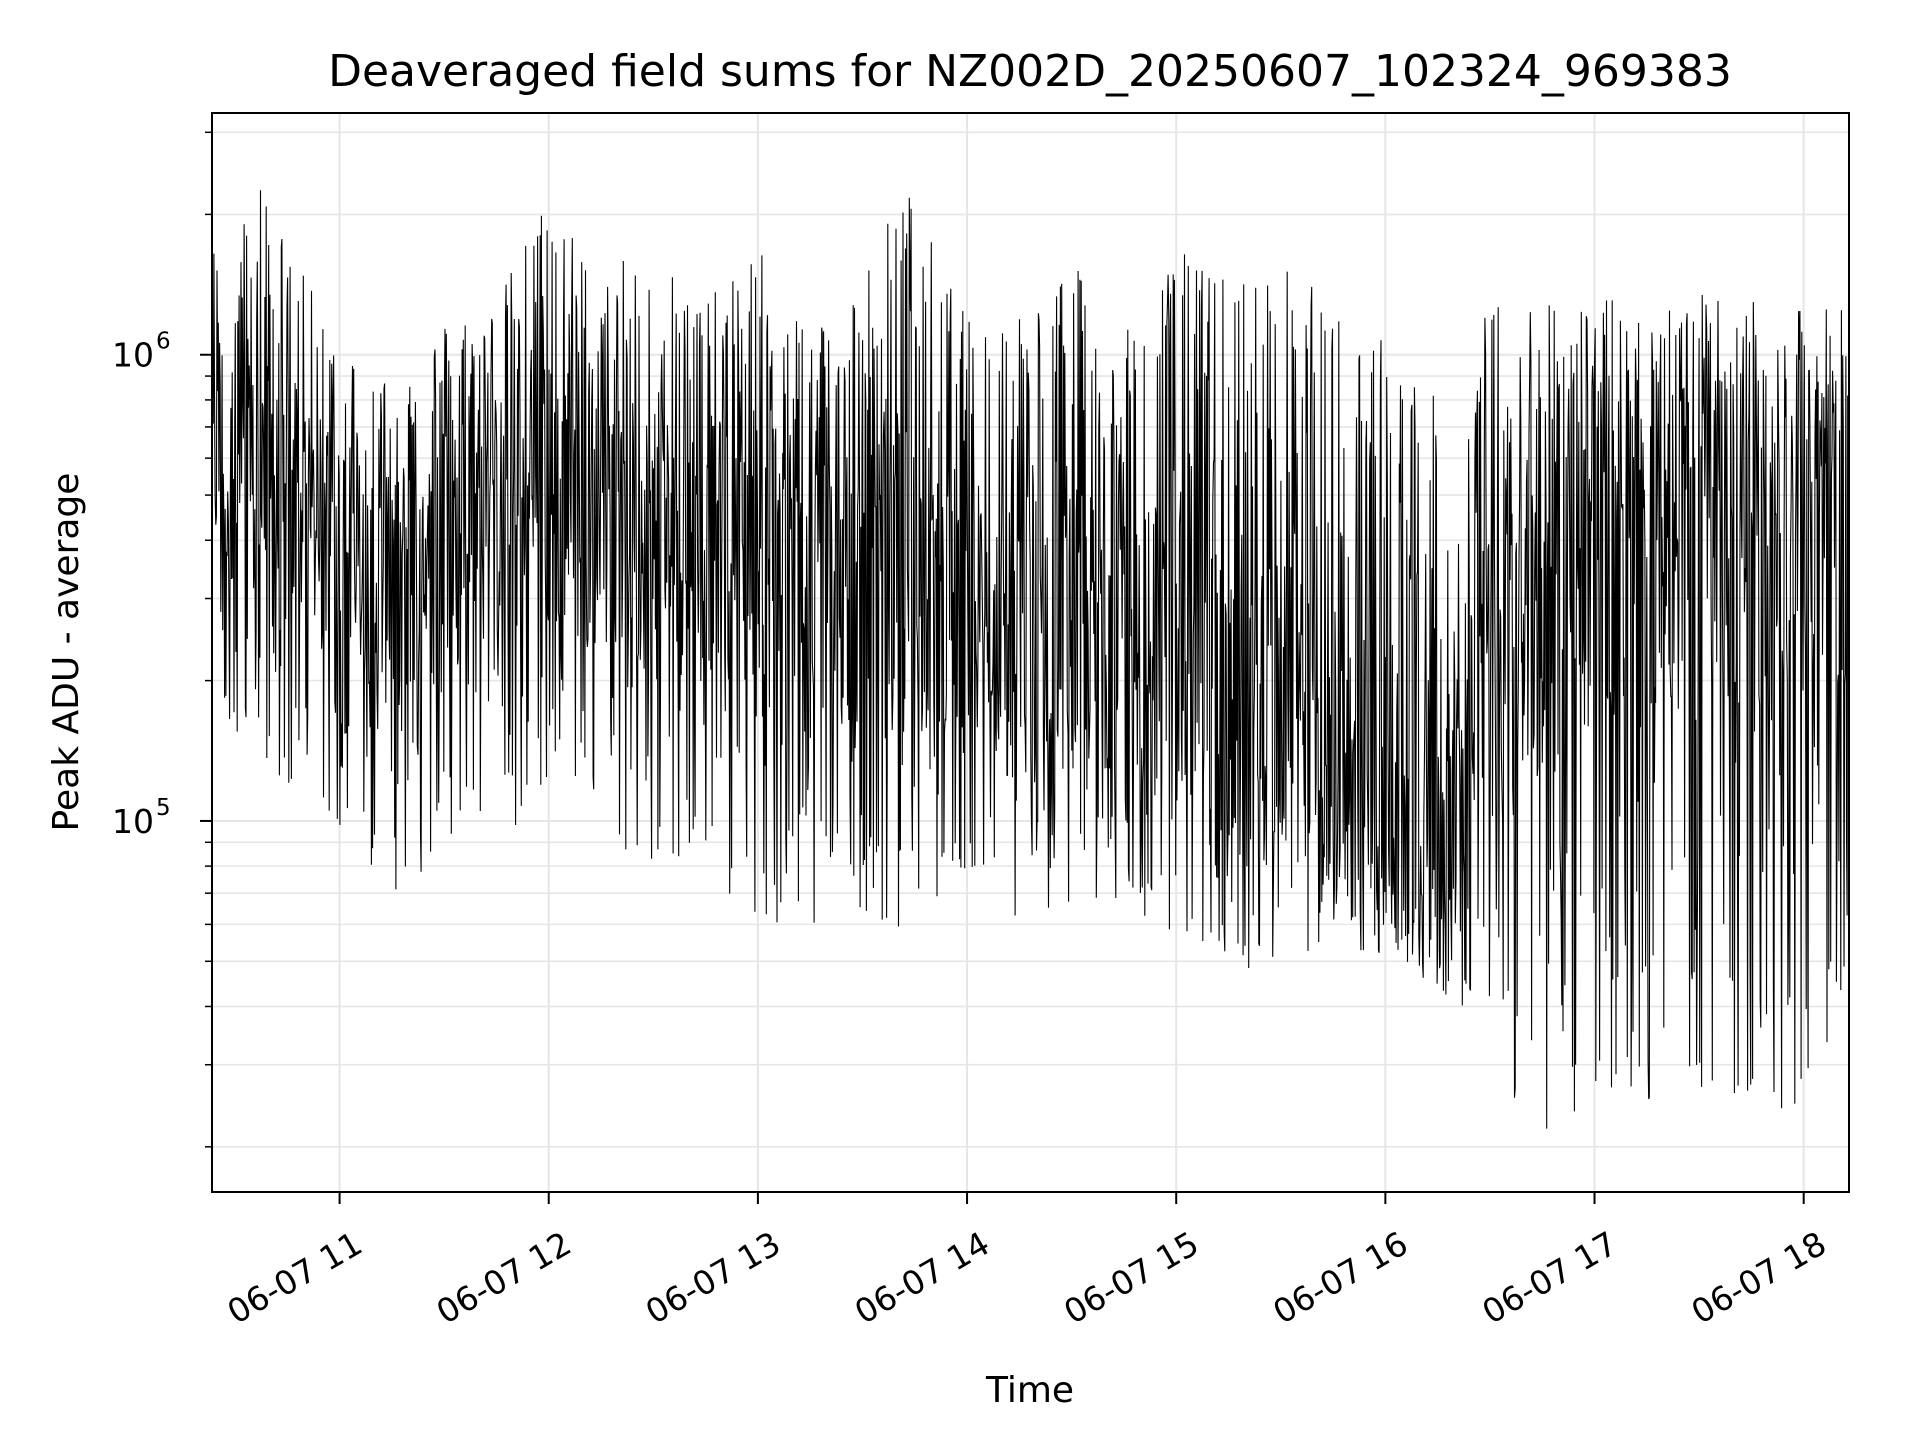  Describe the element at coordinates (1340, 1278) in the screenshot. I see `x-tick-label: 06-07 16` at that location.